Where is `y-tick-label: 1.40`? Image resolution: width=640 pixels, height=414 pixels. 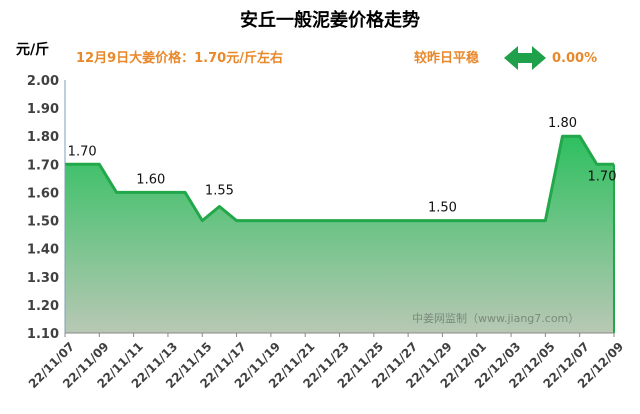 y-tick-label: 1.40 is located at coordinates (43, 250).